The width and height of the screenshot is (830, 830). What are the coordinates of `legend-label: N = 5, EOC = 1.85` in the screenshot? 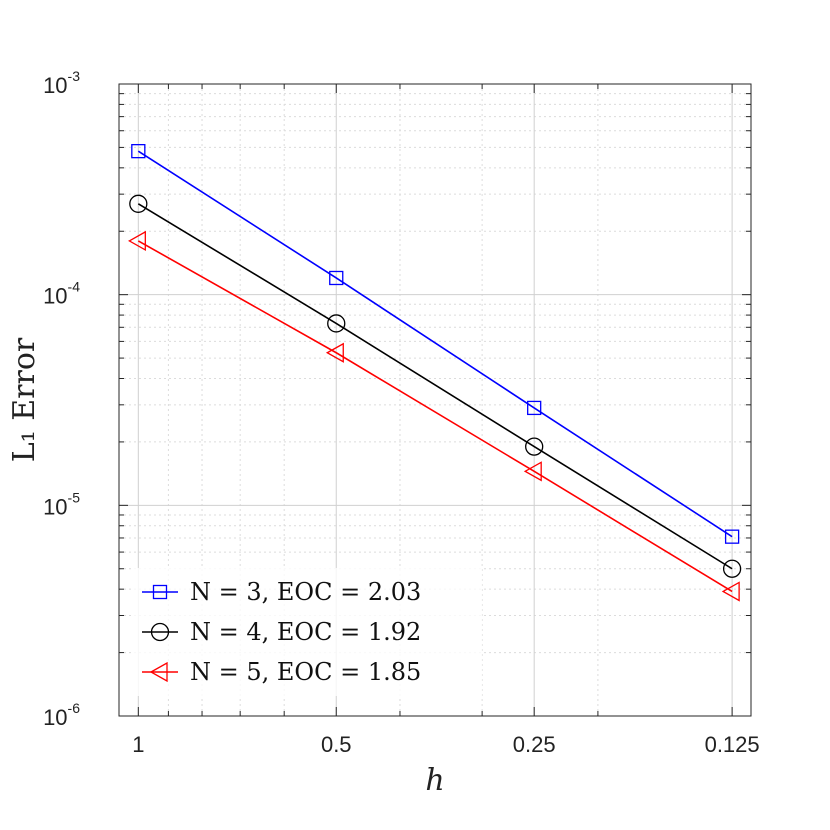 It's located at (305, 672).